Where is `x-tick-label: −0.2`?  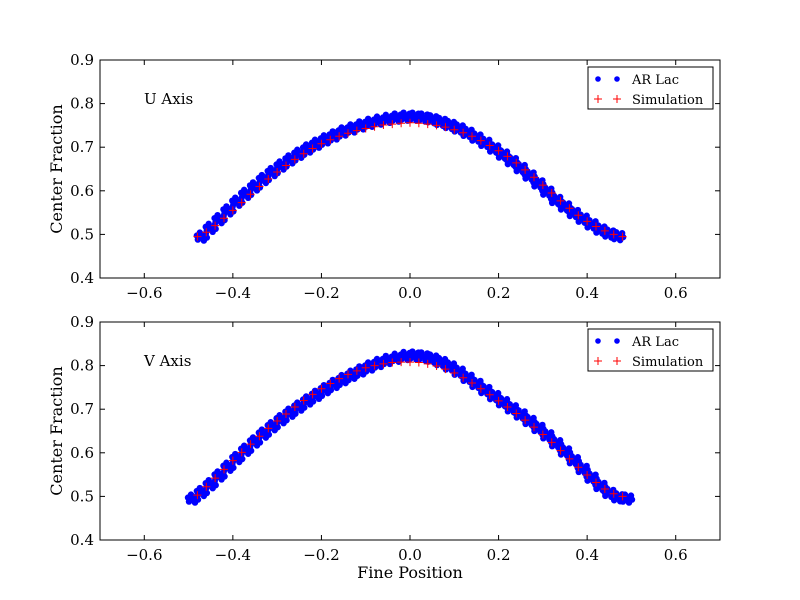
x-tick-label: −0.2 is located at coordinates (321, 555).